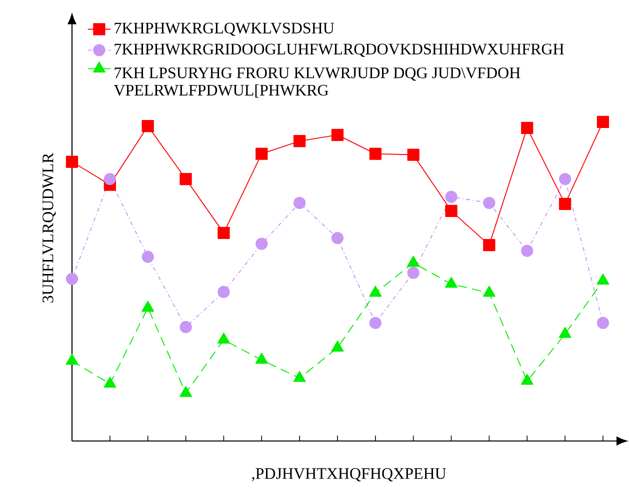  I want to click on y-axis-title: 3UHFLVLRQUDWLR, so click(49, 227).